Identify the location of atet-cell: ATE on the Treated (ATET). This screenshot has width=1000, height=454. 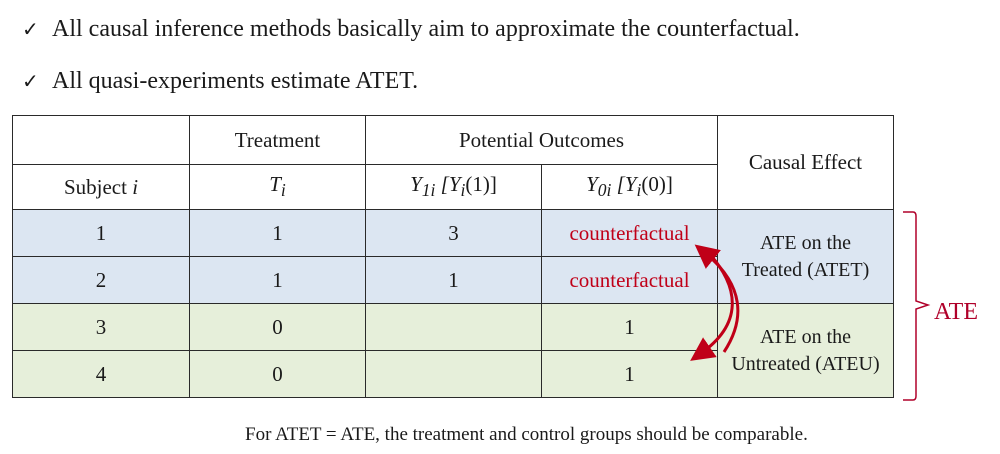
(805, 256).